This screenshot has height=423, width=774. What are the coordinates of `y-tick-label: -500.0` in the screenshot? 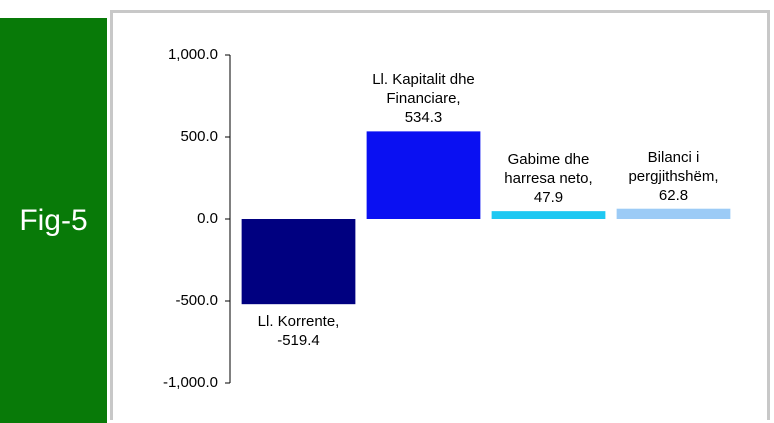 It's located at (196, 300).